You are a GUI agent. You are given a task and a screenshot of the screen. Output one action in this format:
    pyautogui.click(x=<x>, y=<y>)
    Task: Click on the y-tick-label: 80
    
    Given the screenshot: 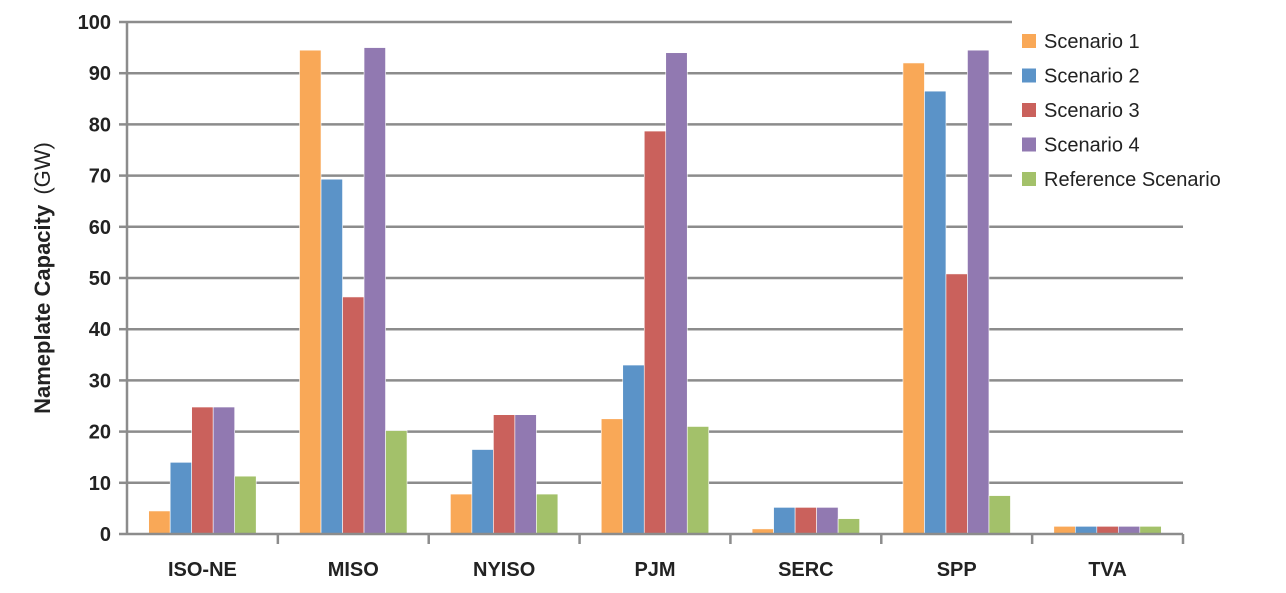 What is the action you would take?
    pyautogui.click(x=100, y=125)
    